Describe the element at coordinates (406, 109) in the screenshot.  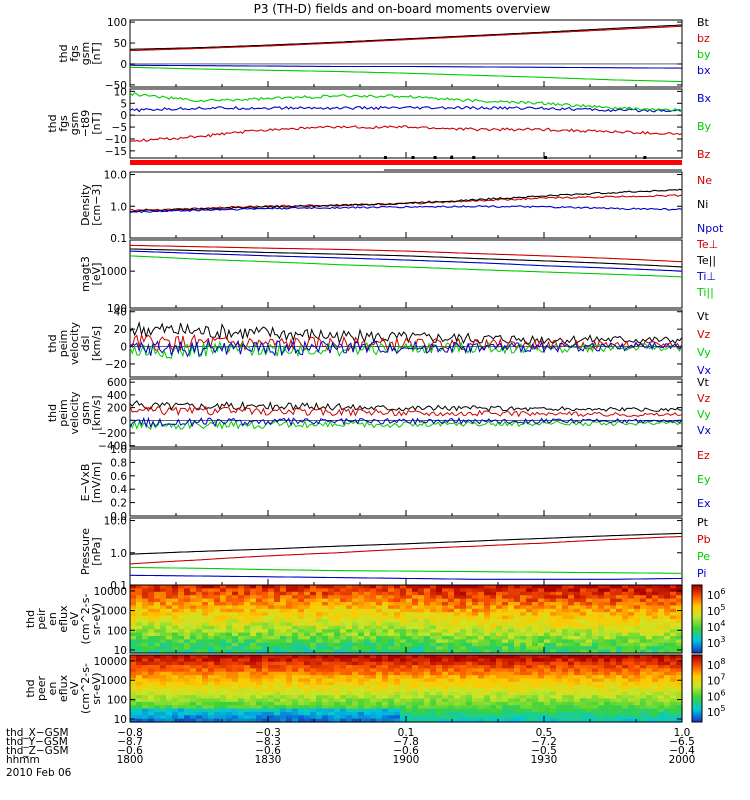
I see `series-line-Bx` at that location.